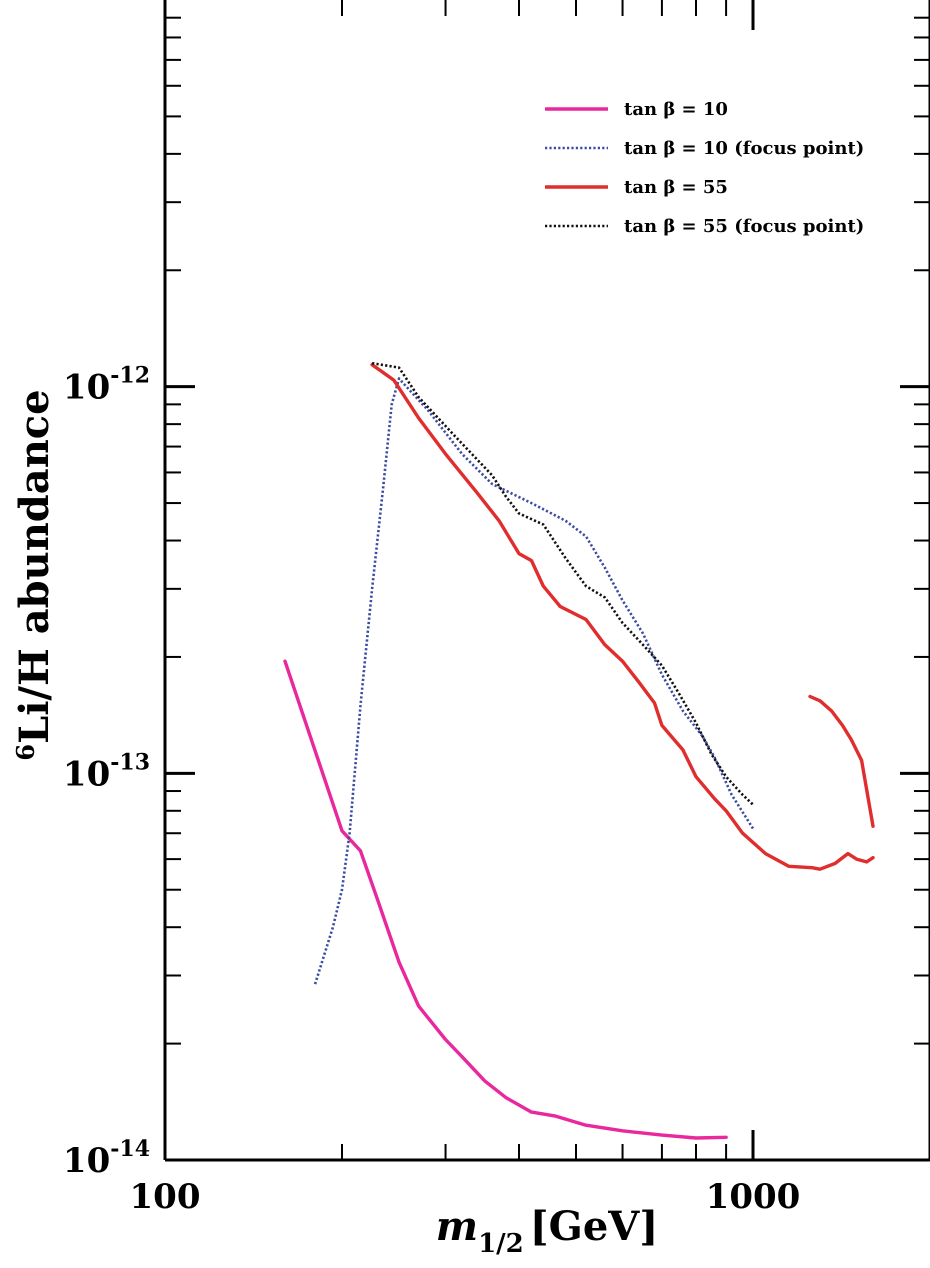  Describe the element at coordinates (165, 1197) in the screenshot. I see `x-tick-label: 100` at that location.